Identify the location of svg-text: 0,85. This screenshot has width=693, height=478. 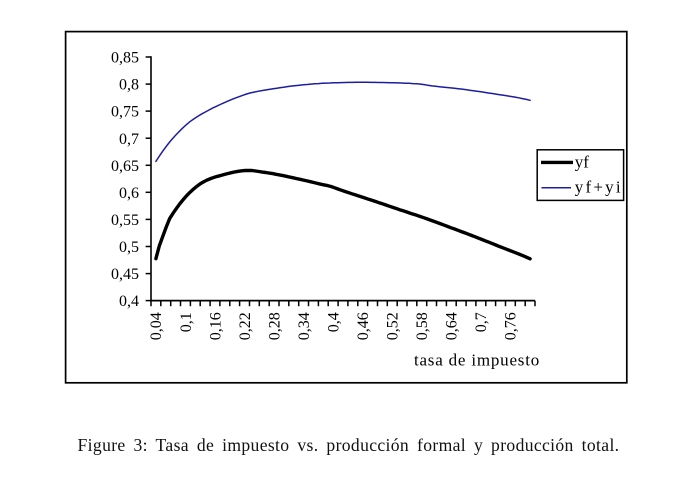
(125, 58).